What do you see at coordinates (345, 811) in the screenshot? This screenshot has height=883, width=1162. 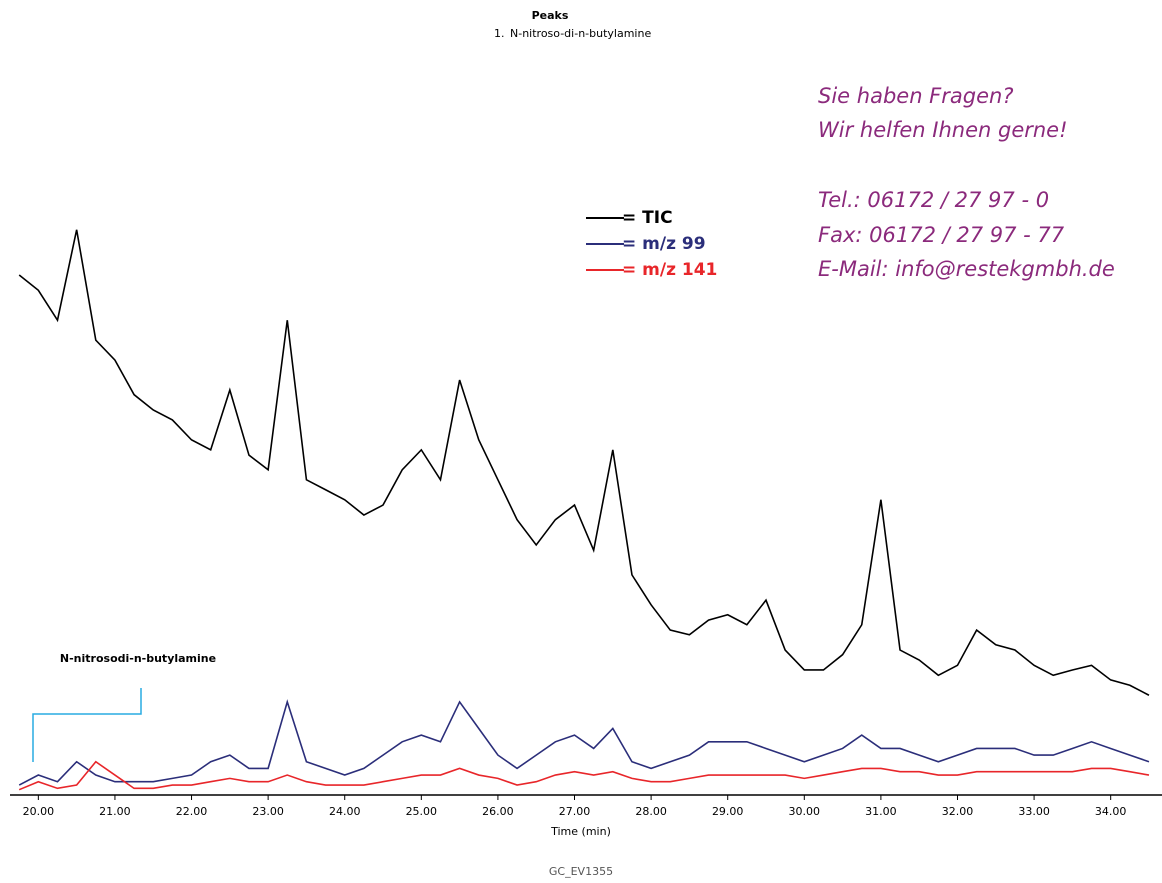 I see `x-tick-label: 24.00` at bounding box center [345, 811].